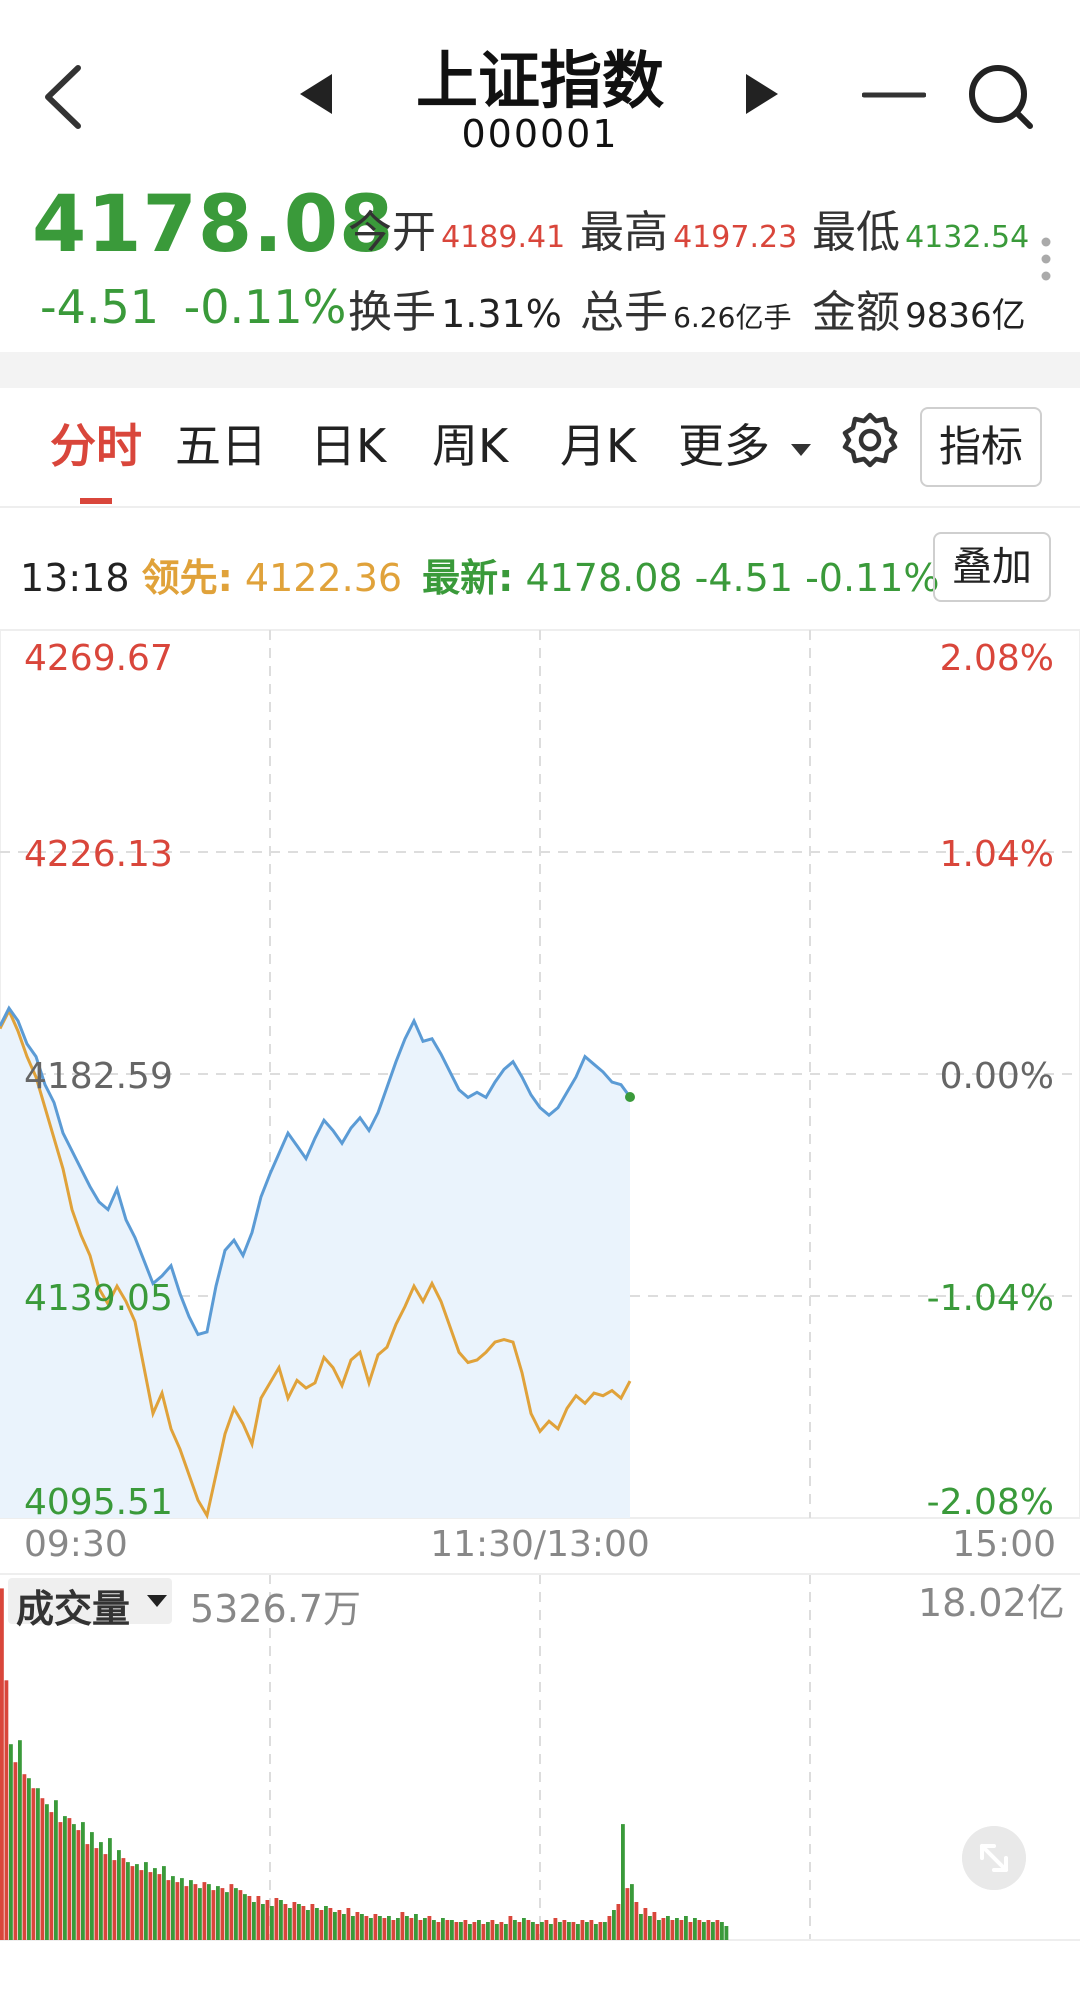  Describe the element at coordinates (604, 578) in the screenshot. I see `info-latest-value: 4178.08` at that location.